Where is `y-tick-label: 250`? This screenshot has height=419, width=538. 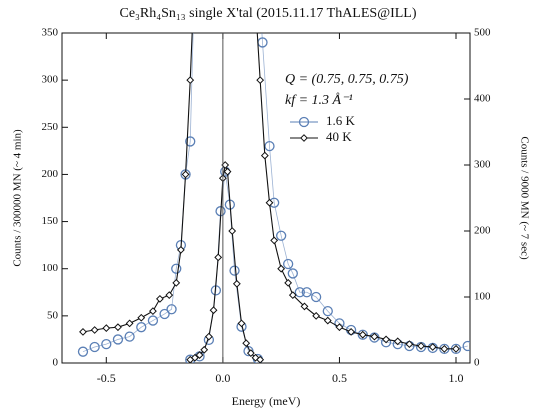 y-tick-label: 250 is located at coordinates (50, 127).